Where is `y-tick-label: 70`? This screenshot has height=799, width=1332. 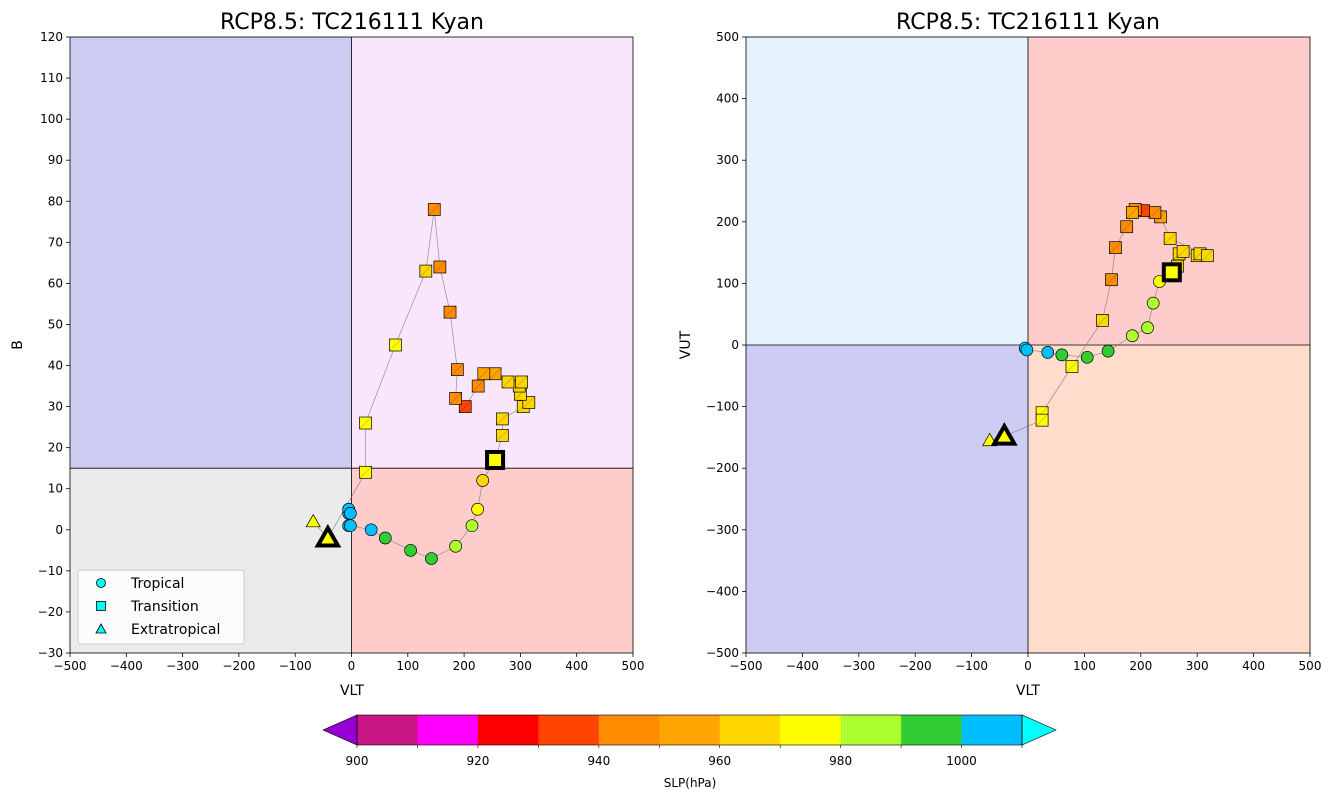
y-tick-label: 70 is located at coordinates (55, 242).